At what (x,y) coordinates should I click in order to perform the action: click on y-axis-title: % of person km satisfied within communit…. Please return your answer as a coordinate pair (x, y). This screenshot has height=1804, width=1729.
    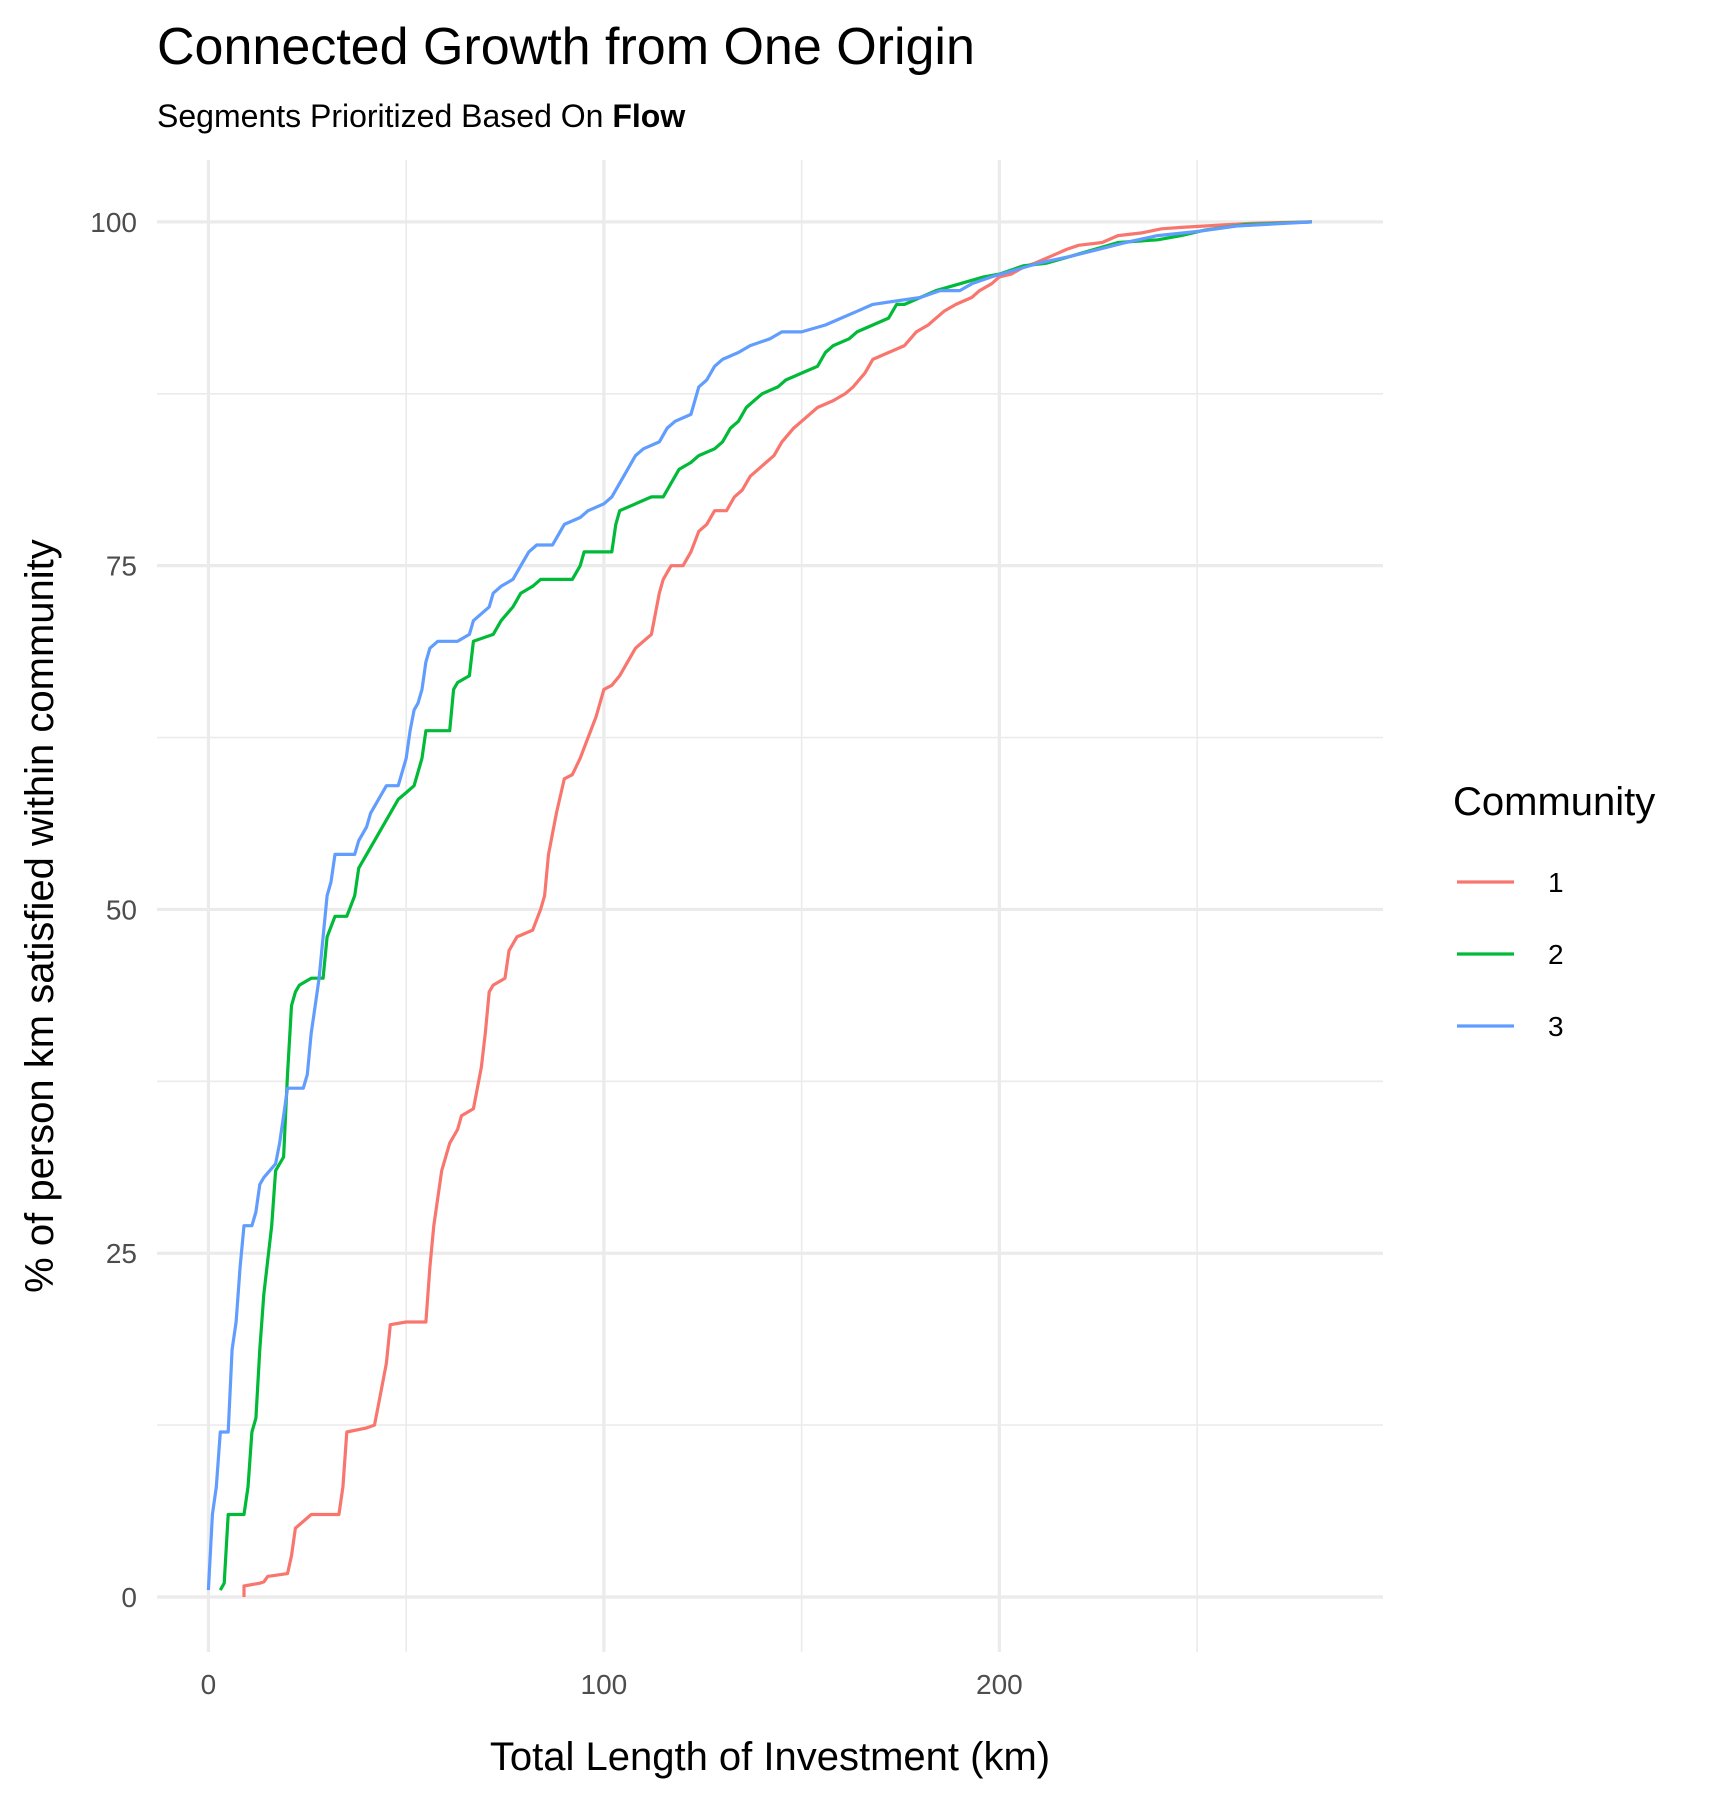
    Looking at the image, I should click on (40, 916).